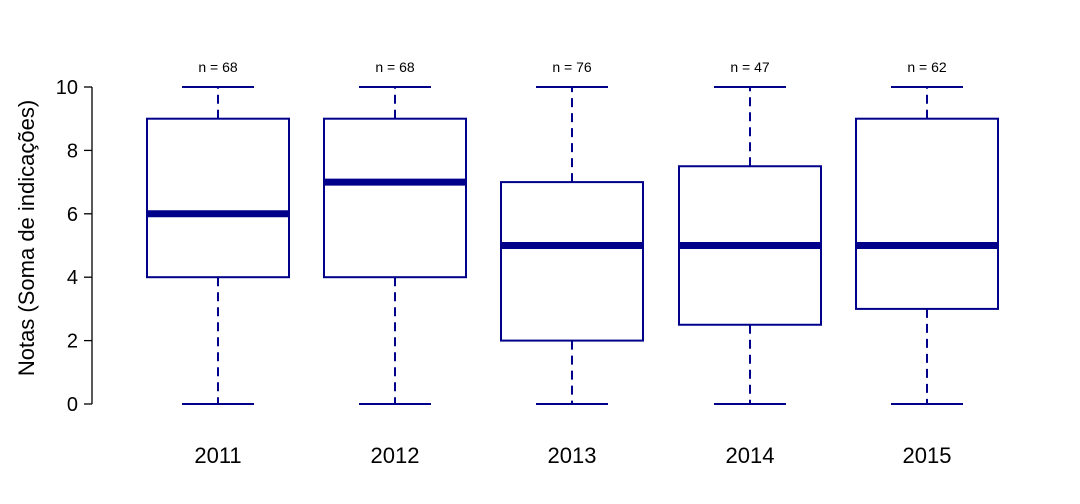  I want to click on y-tick-label: 2, so click(72, 342).